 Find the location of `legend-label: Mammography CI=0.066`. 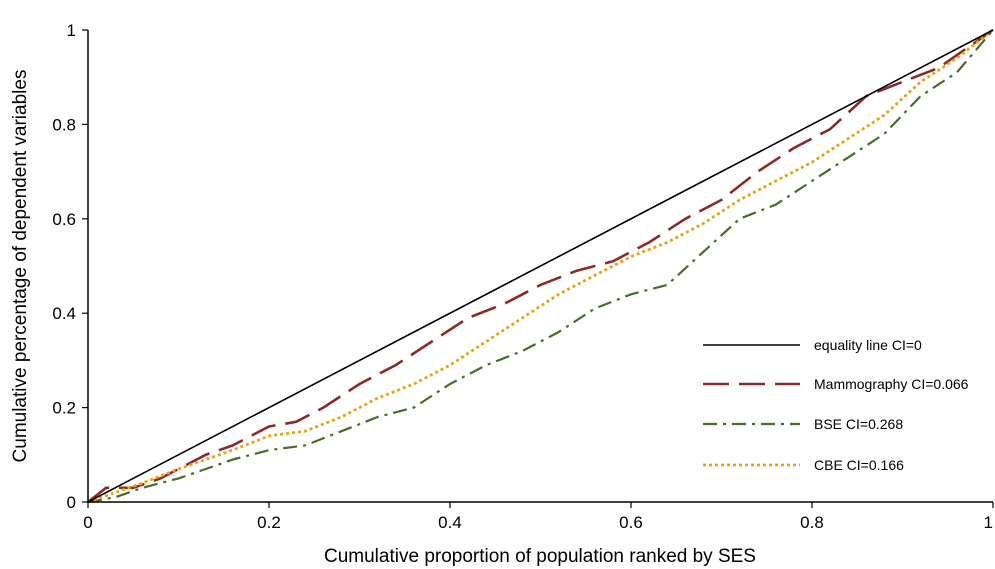

legend-label: Mammography CI=0.066 is located at coordinates (891, 384).